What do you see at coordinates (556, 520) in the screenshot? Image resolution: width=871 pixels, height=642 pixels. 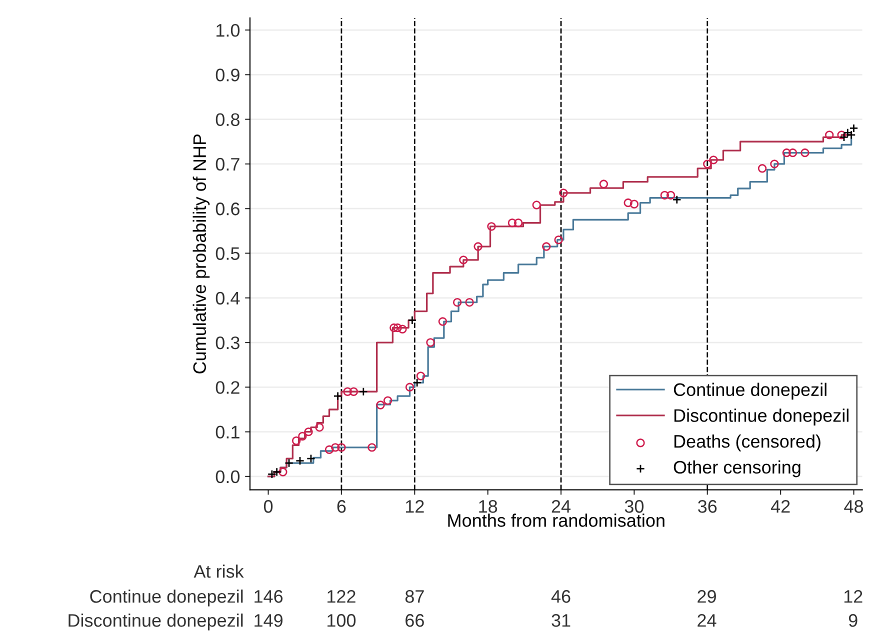 I see `x-axis-title: Months from randomisation` at bounding box center [556, 520].